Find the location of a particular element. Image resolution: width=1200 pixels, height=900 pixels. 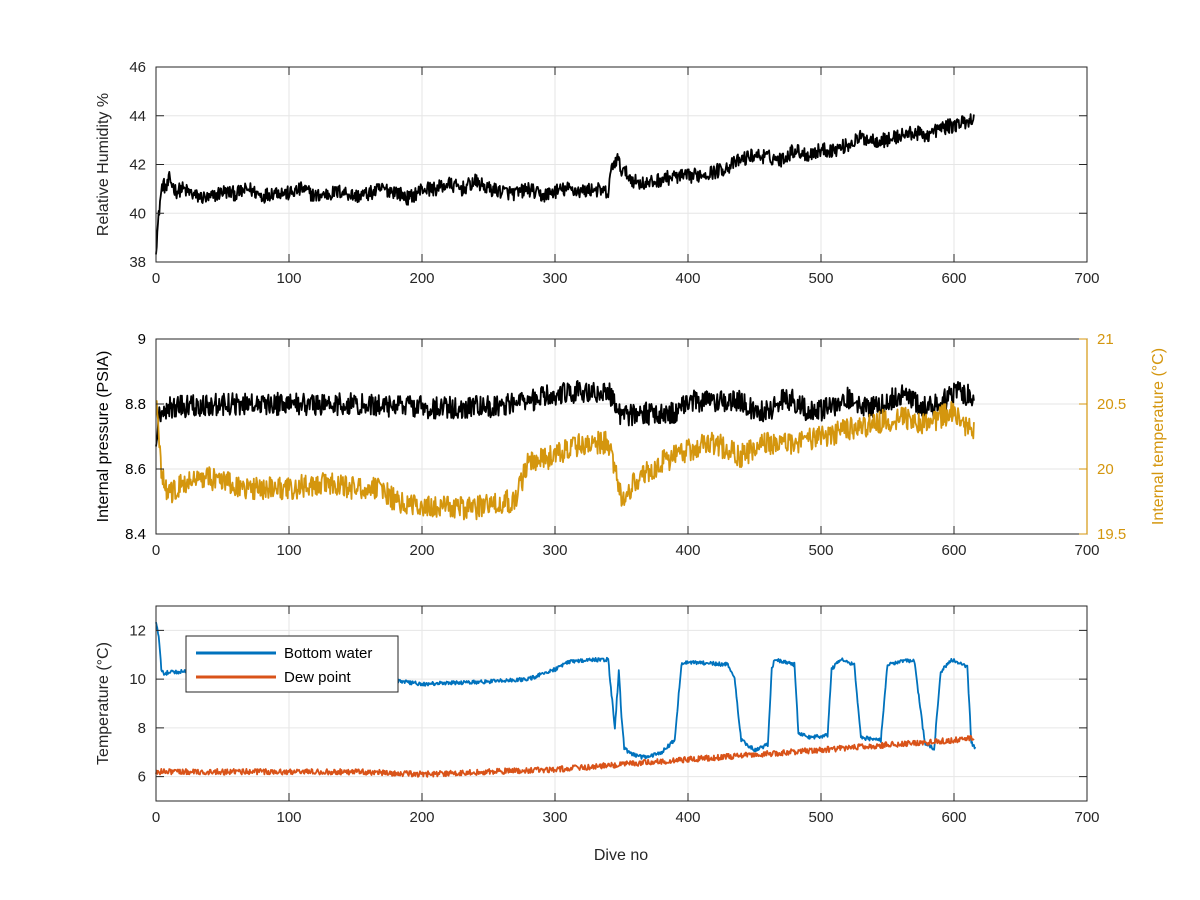

y-right-tick-label: 20 is located at coordinates (1105, 469).